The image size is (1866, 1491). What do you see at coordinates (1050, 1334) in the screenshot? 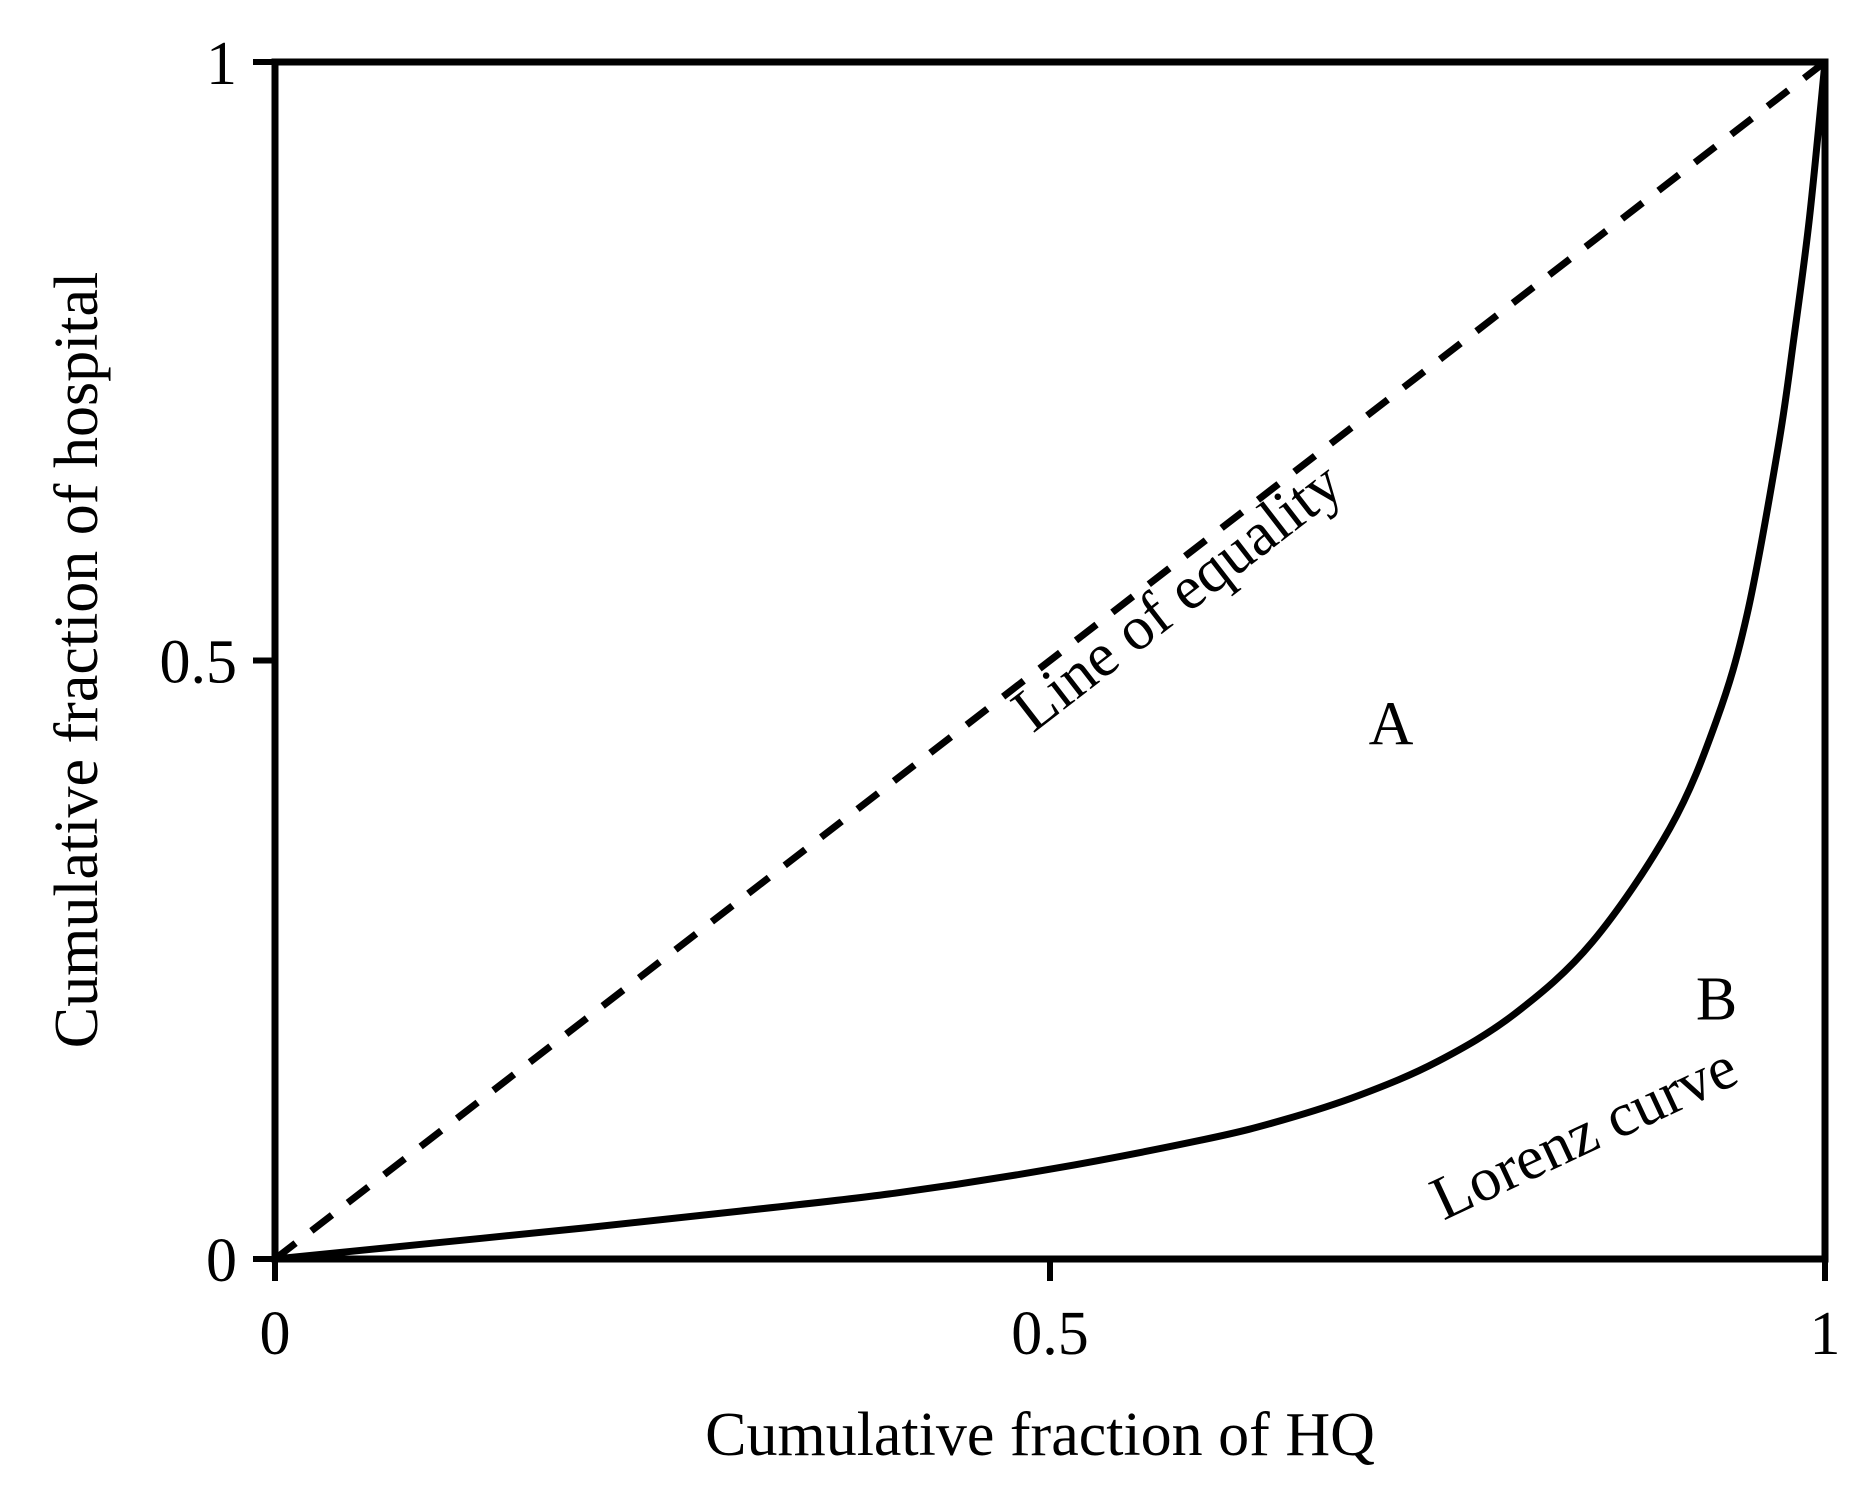
I see `x-tick-label: 0.5` at bounding box center [1050, 1334].